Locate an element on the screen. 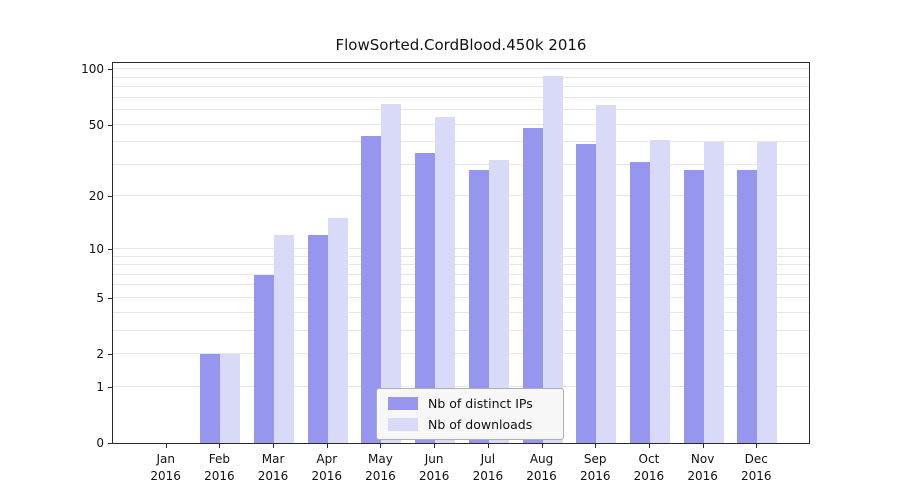  y-tick-label: 20 is located at coordinates (96, 196).